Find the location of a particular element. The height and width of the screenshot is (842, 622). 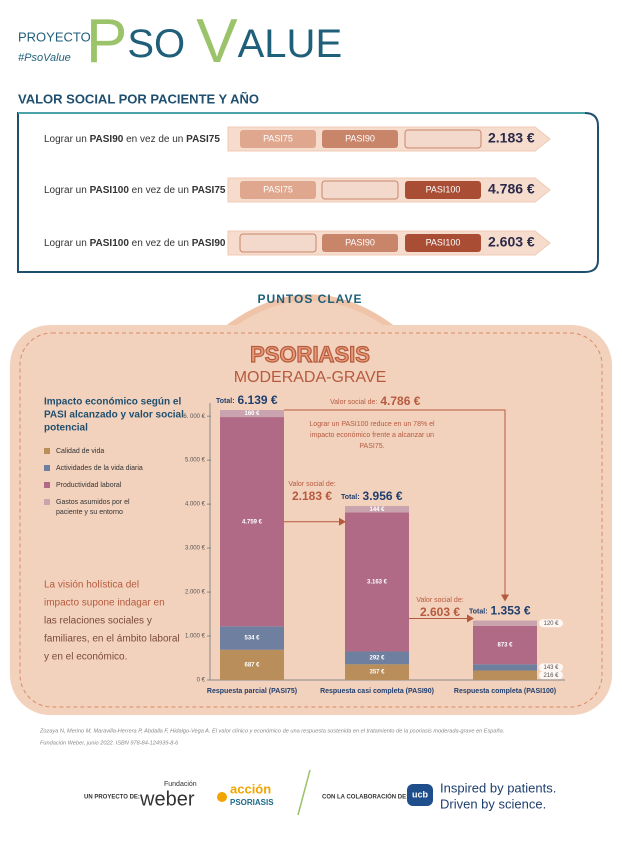

slogan-2: Driven by science. is located at coordinates (493, 803).